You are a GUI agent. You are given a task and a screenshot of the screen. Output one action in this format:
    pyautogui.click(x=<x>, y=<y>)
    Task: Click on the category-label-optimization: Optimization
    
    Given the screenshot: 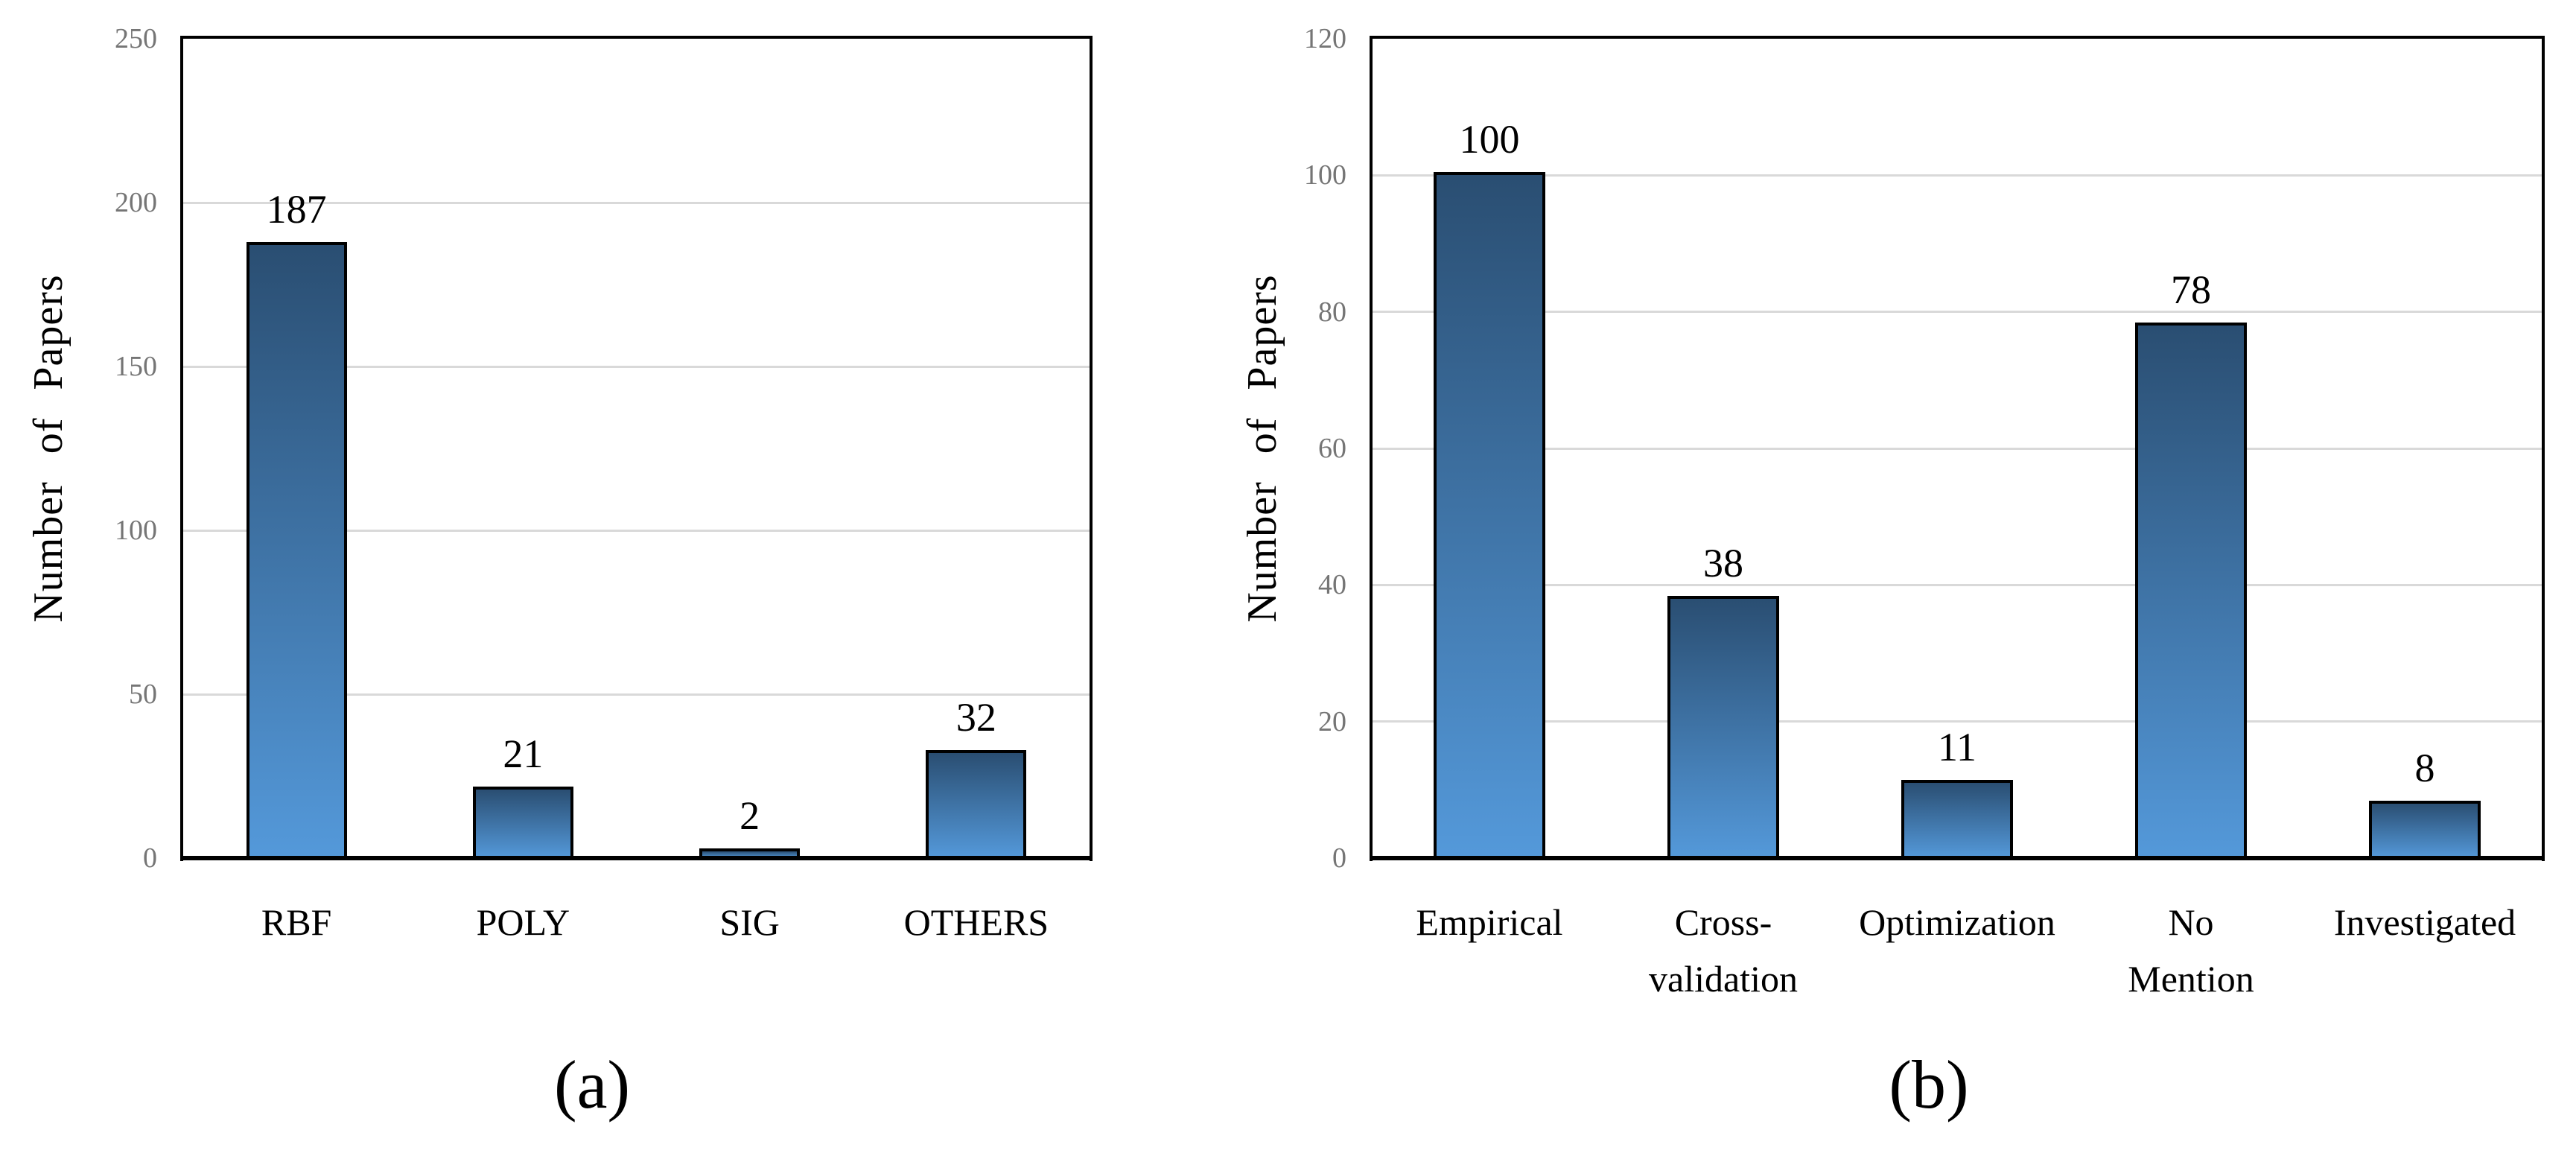 What is the action you would take?
    pyautogui.click(x=1957, y=922)
    